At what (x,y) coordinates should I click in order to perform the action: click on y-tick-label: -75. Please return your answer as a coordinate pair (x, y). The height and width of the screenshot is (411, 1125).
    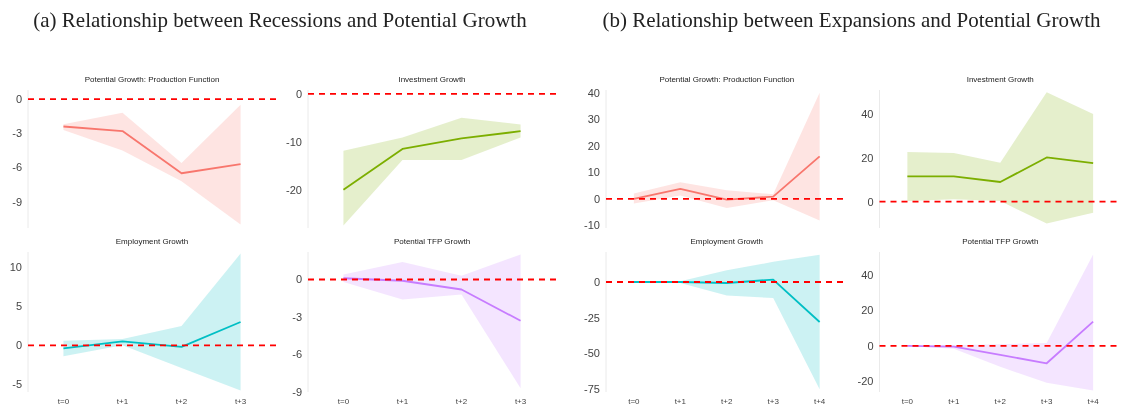
    Looking at the image, I should click on (592, 388).